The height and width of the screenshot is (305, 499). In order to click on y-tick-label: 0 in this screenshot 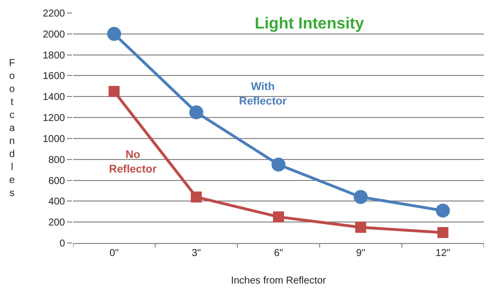, I will do `click(62, 244)`.